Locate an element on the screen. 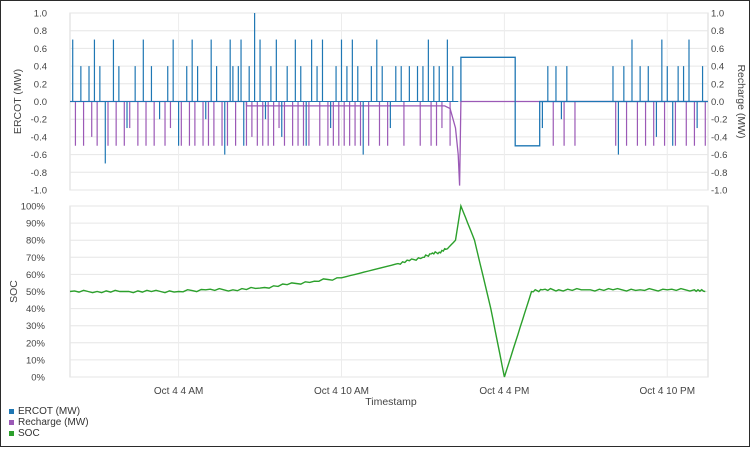  top-left-tick-label: 0.2 is located at coordinates (40, 84).